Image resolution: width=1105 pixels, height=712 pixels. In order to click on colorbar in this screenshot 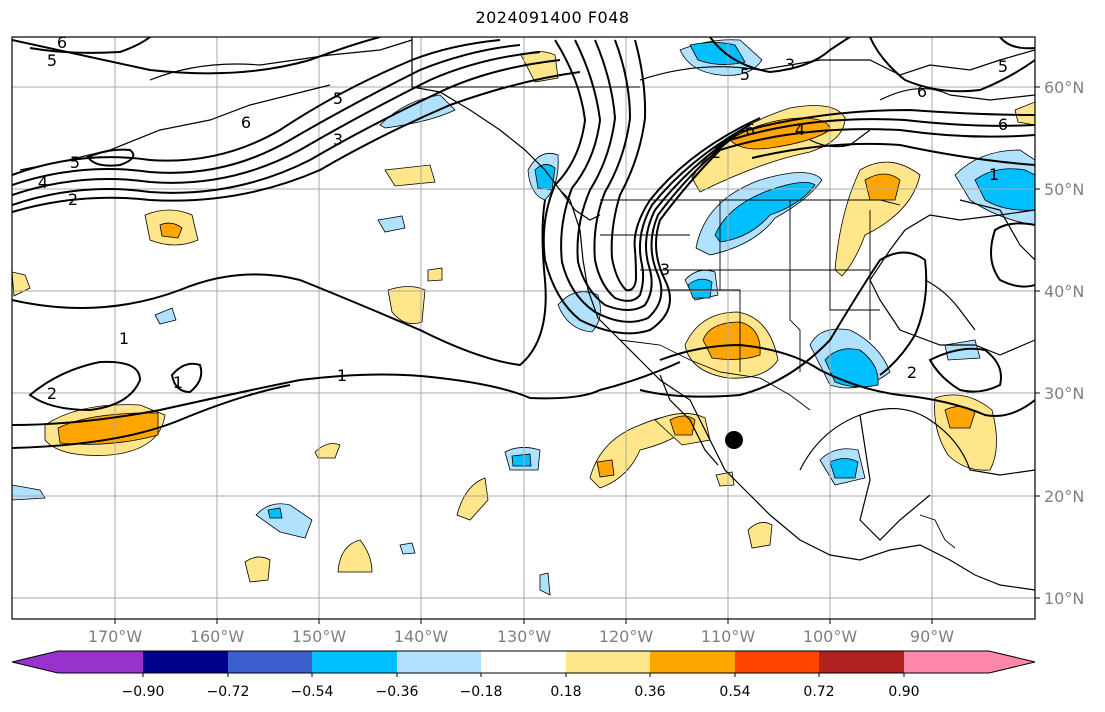, I will do `click(523, 663)`.